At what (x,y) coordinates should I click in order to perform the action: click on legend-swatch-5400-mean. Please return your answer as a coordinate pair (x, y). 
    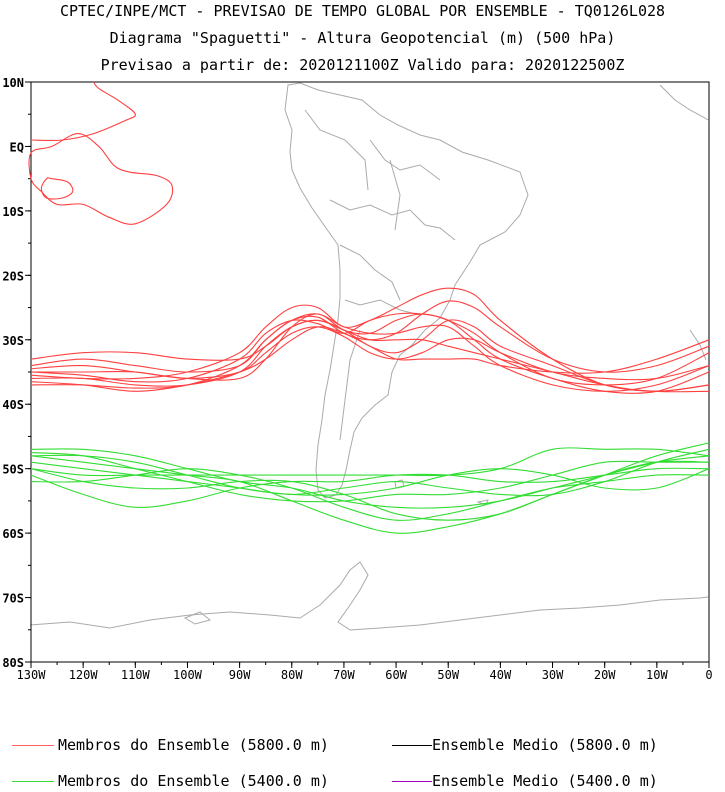
    Looking at the image, I should click on (412, 781).